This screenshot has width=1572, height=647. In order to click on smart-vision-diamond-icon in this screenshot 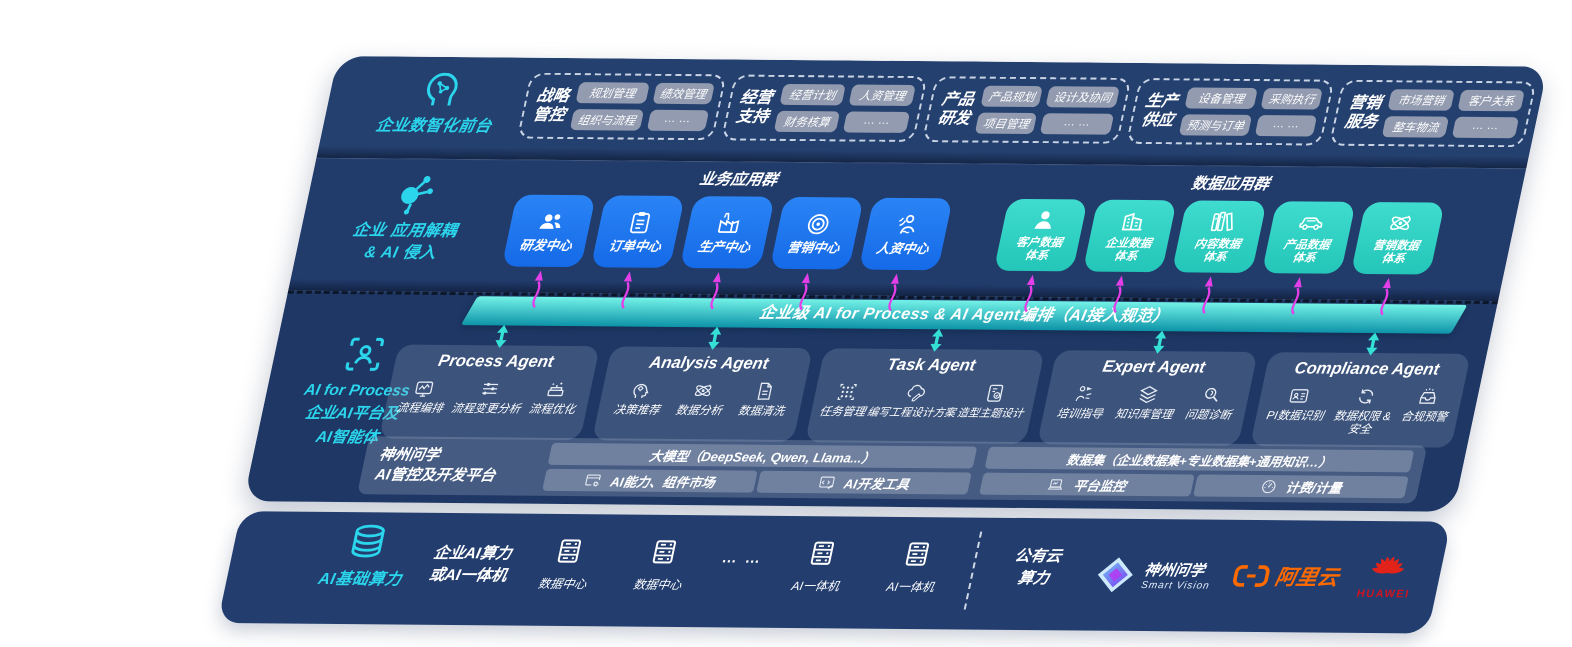, I will do `click(1115, 575)`.